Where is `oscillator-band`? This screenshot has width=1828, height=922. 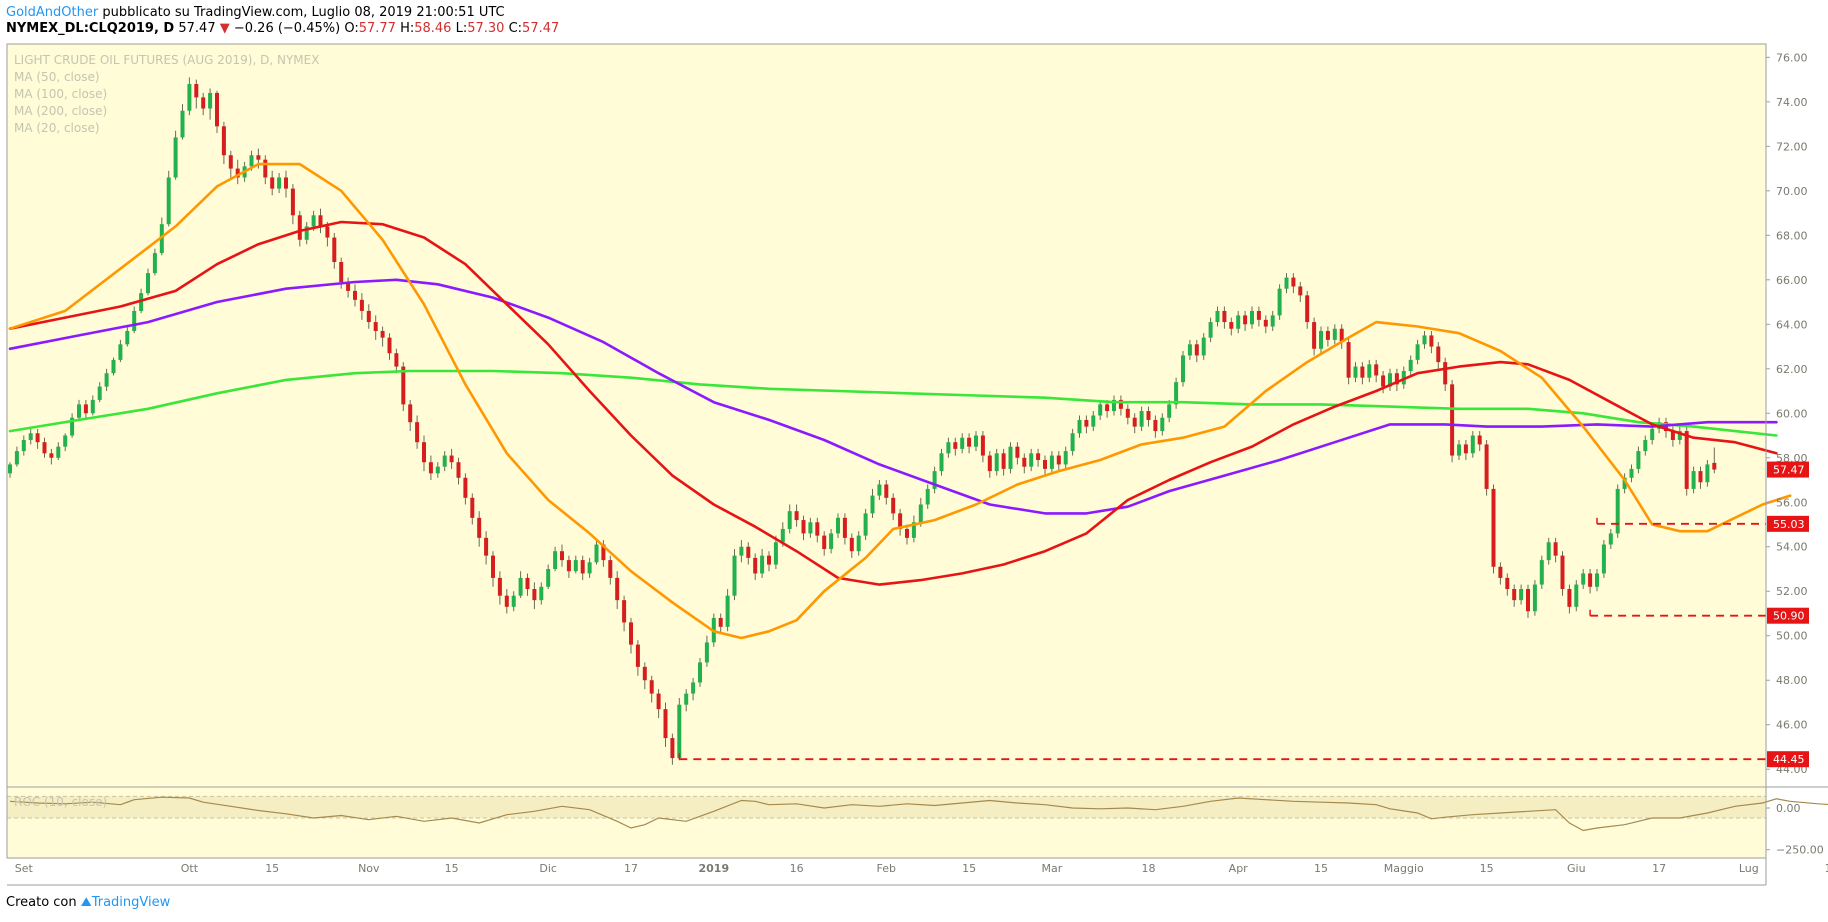
oscillator-band is located at coordinates (886, 807).